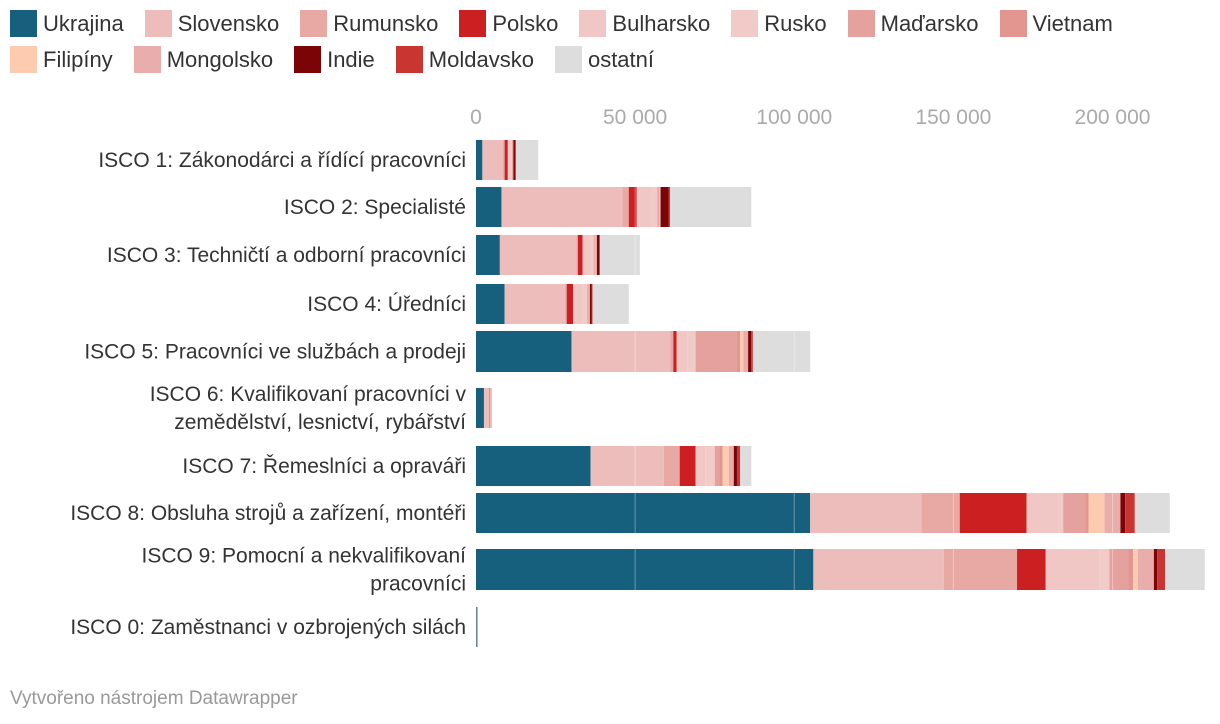  I want to click on x-tick-label: 50 000, so click(635, 117).